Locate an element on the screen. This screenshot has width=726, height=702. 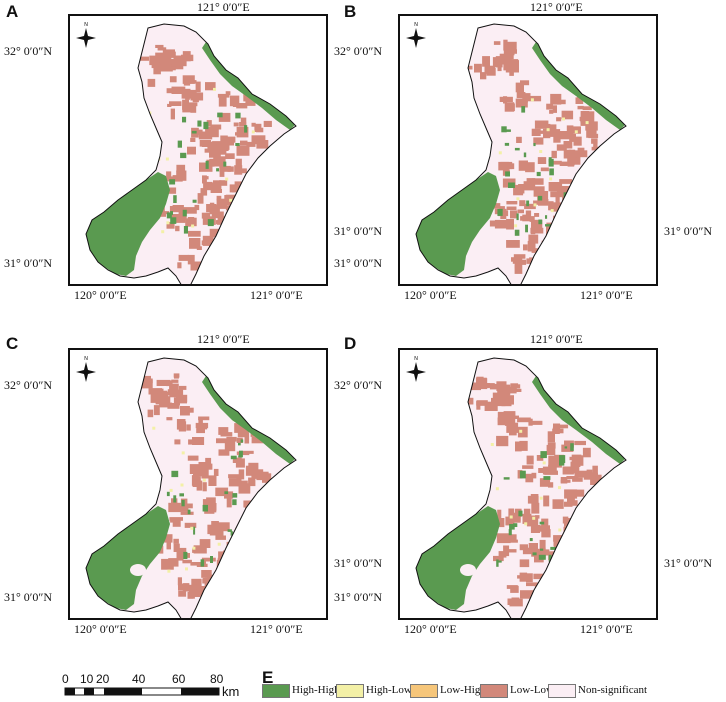
legend-label-low-high: Low-High is located at coordinates (463, 690).